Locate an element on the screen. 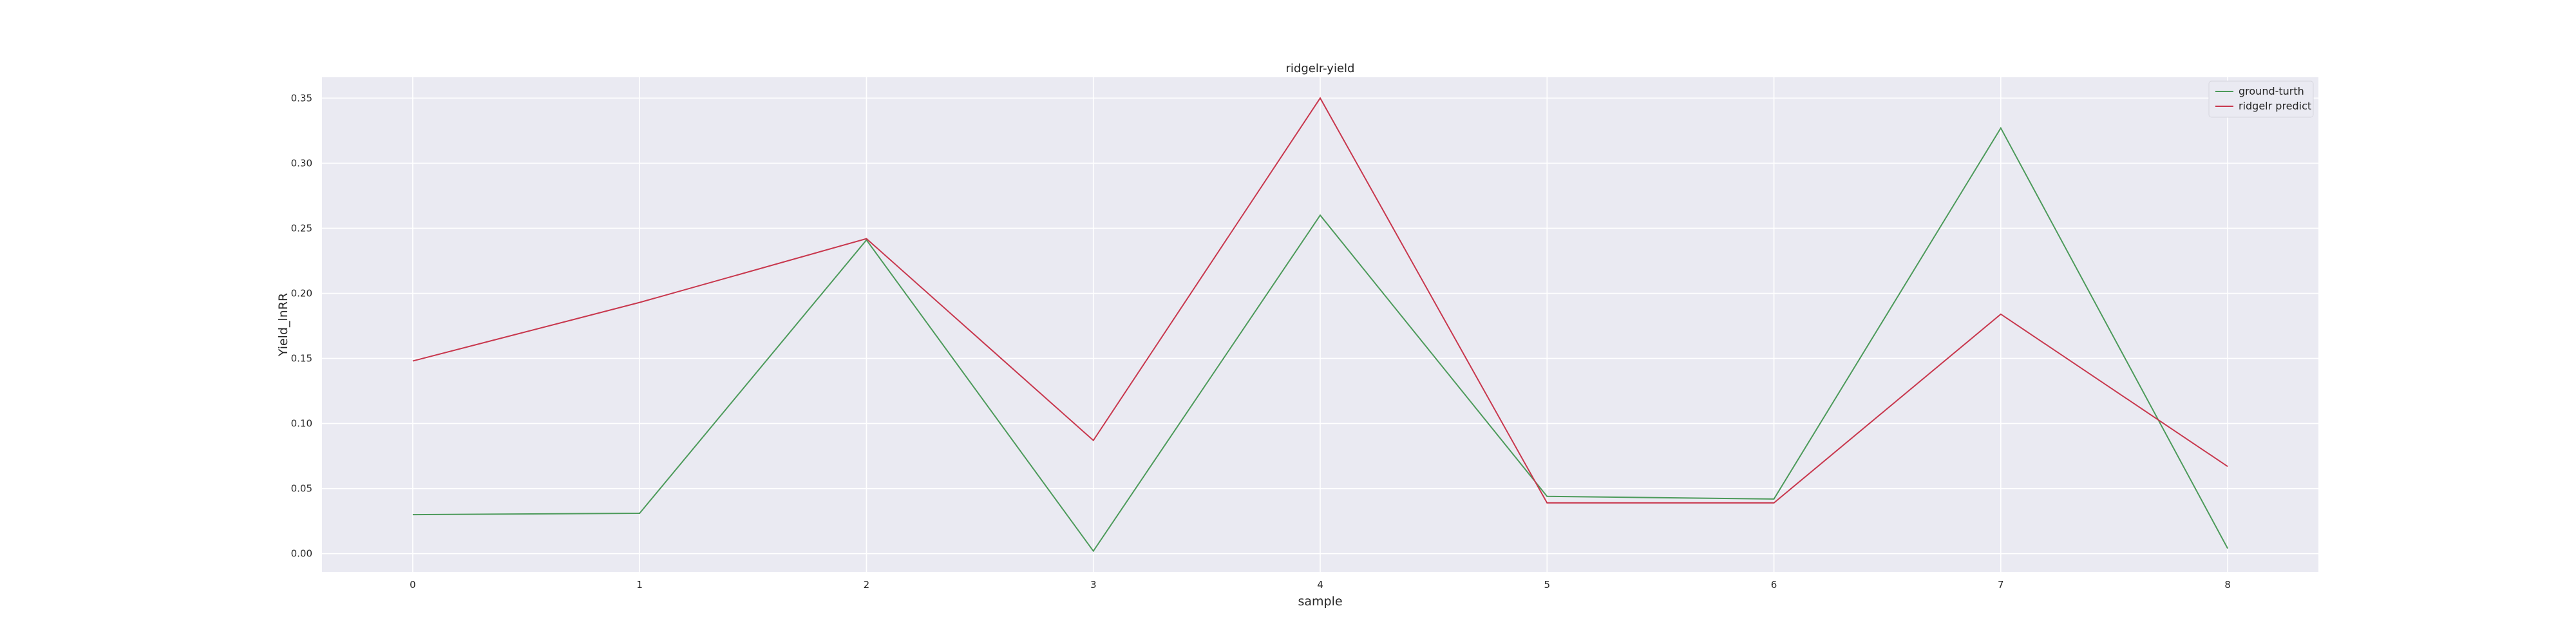 Image resolution: width=2576 pixels, height=644 pixels. y-tick-label: 0.30 is located at coordinates (301, 163).